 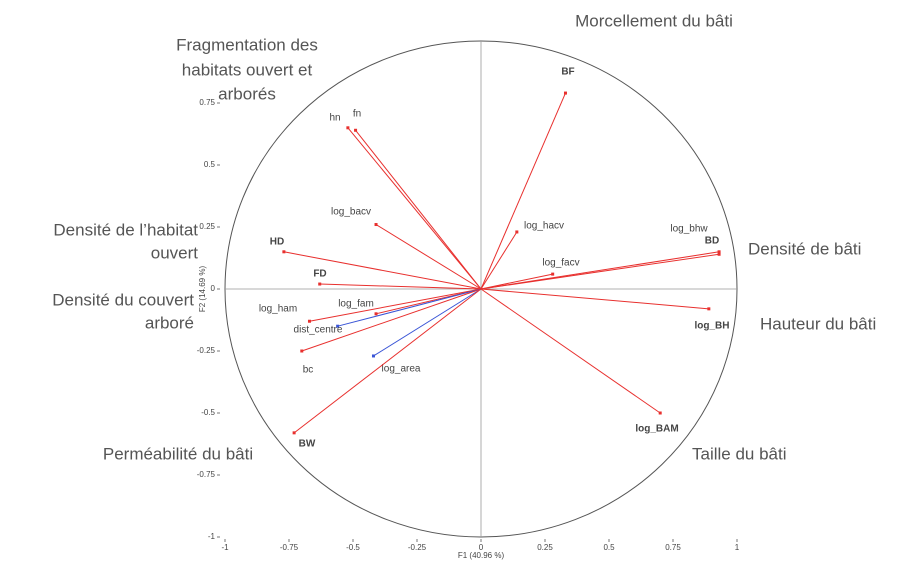 What do you see at coordinates (206, 474) in the screenshot?
I see `y-tick-label: -0.75` at bounding box center [206, 474].